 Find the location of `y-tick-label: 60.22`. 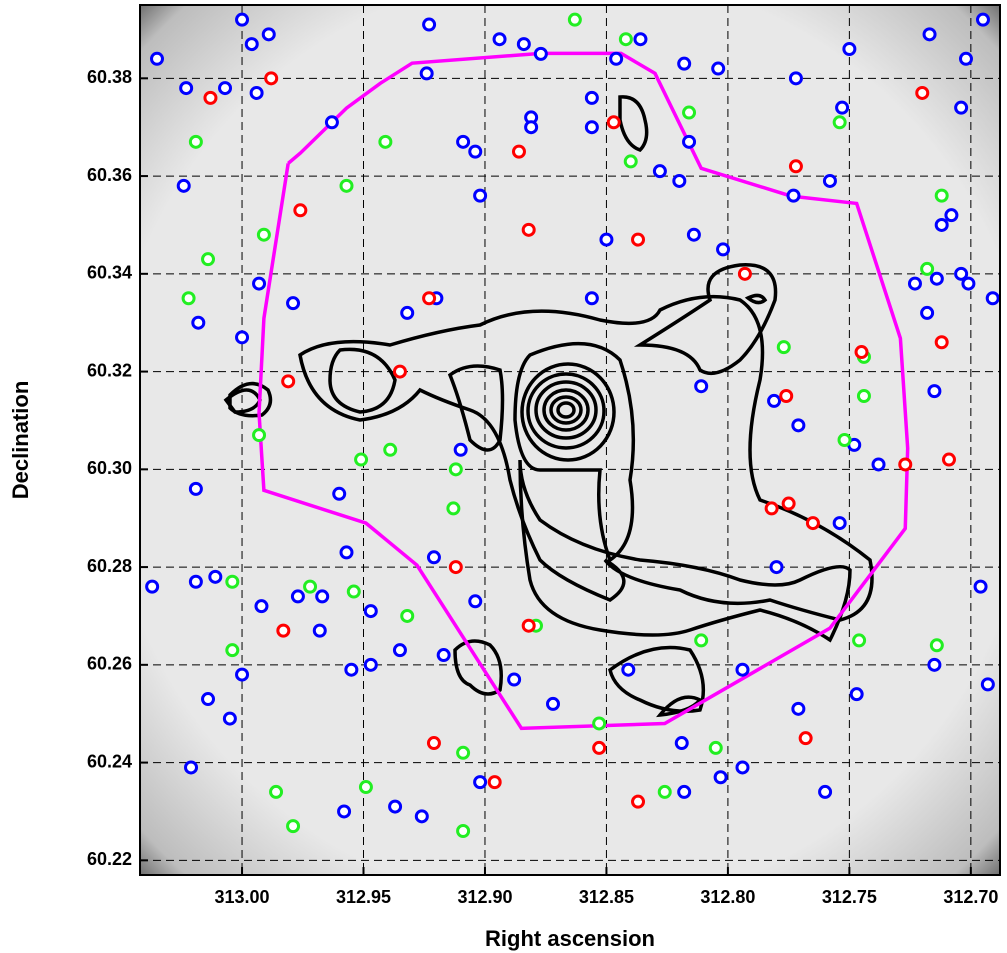

y-tick-label: 60.22 is located at coordinates (109, 859).